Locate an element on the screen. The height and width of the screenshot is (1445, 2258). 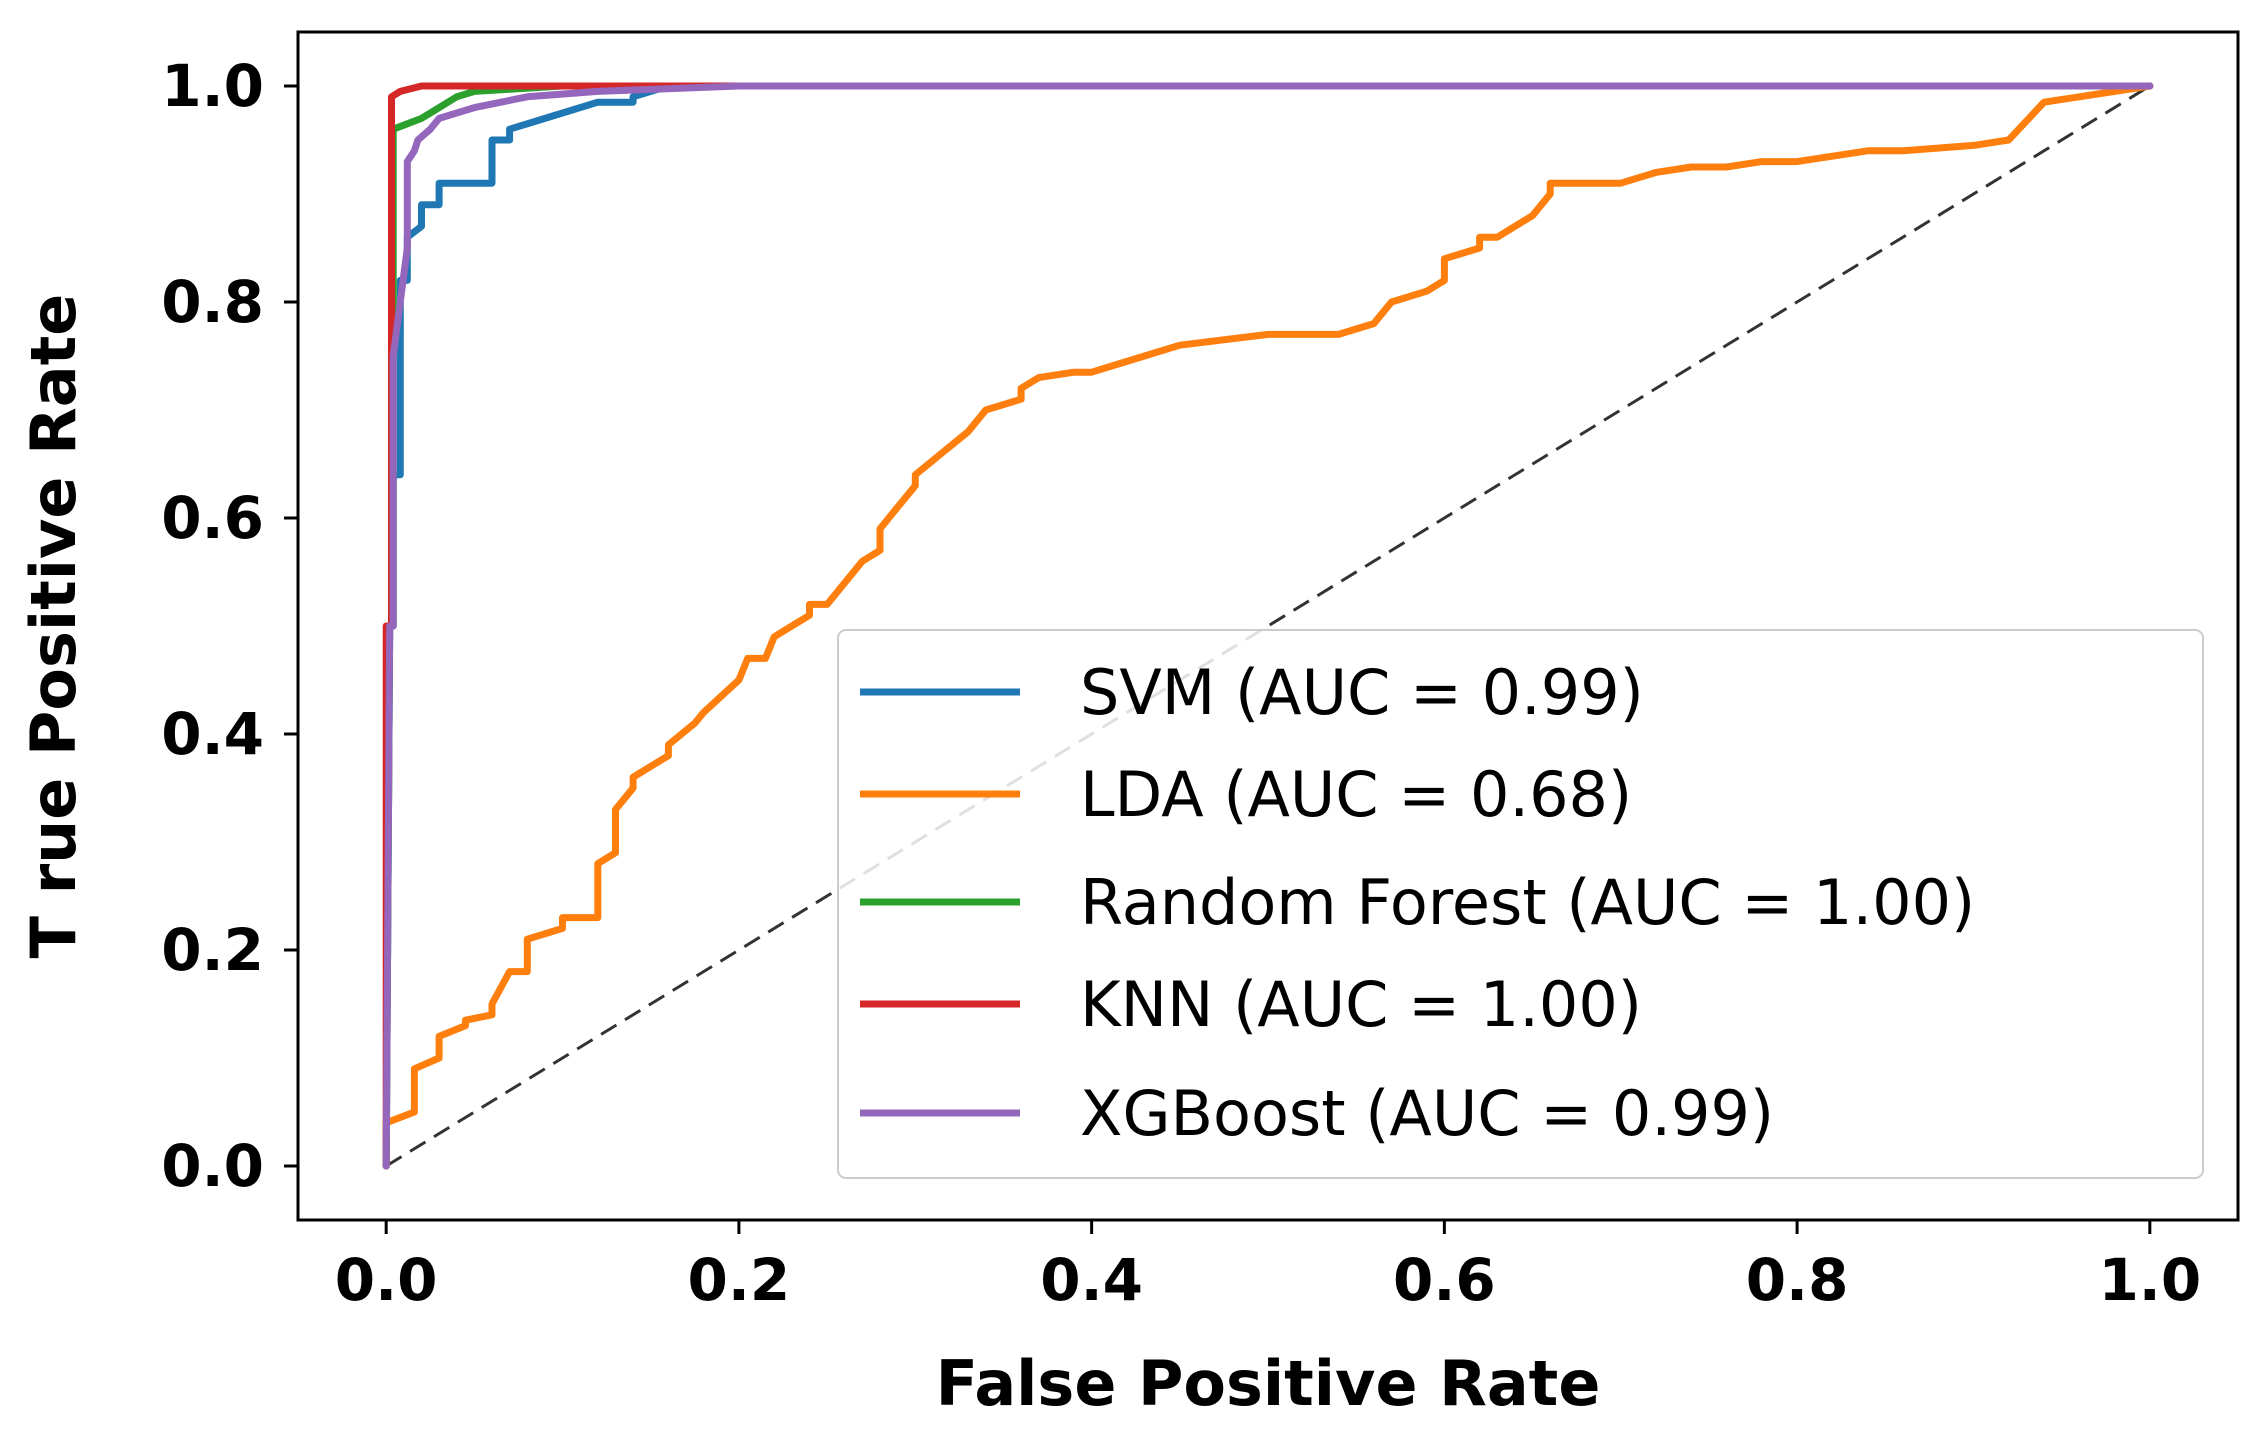
legend-label-lda: LDA (AUC = 0.68) is located at coordinates (1356, 794).